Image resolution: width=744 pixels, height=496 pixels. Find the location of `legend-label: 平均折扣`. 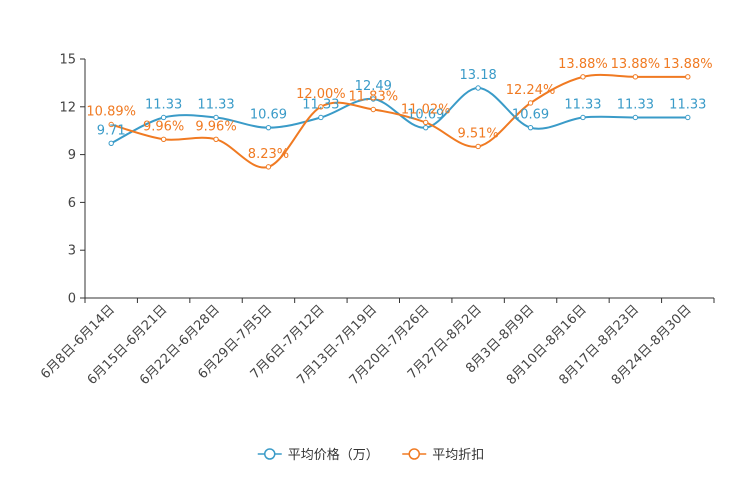

legend-label: 平均折扣 is located at coordinates (458, 455).